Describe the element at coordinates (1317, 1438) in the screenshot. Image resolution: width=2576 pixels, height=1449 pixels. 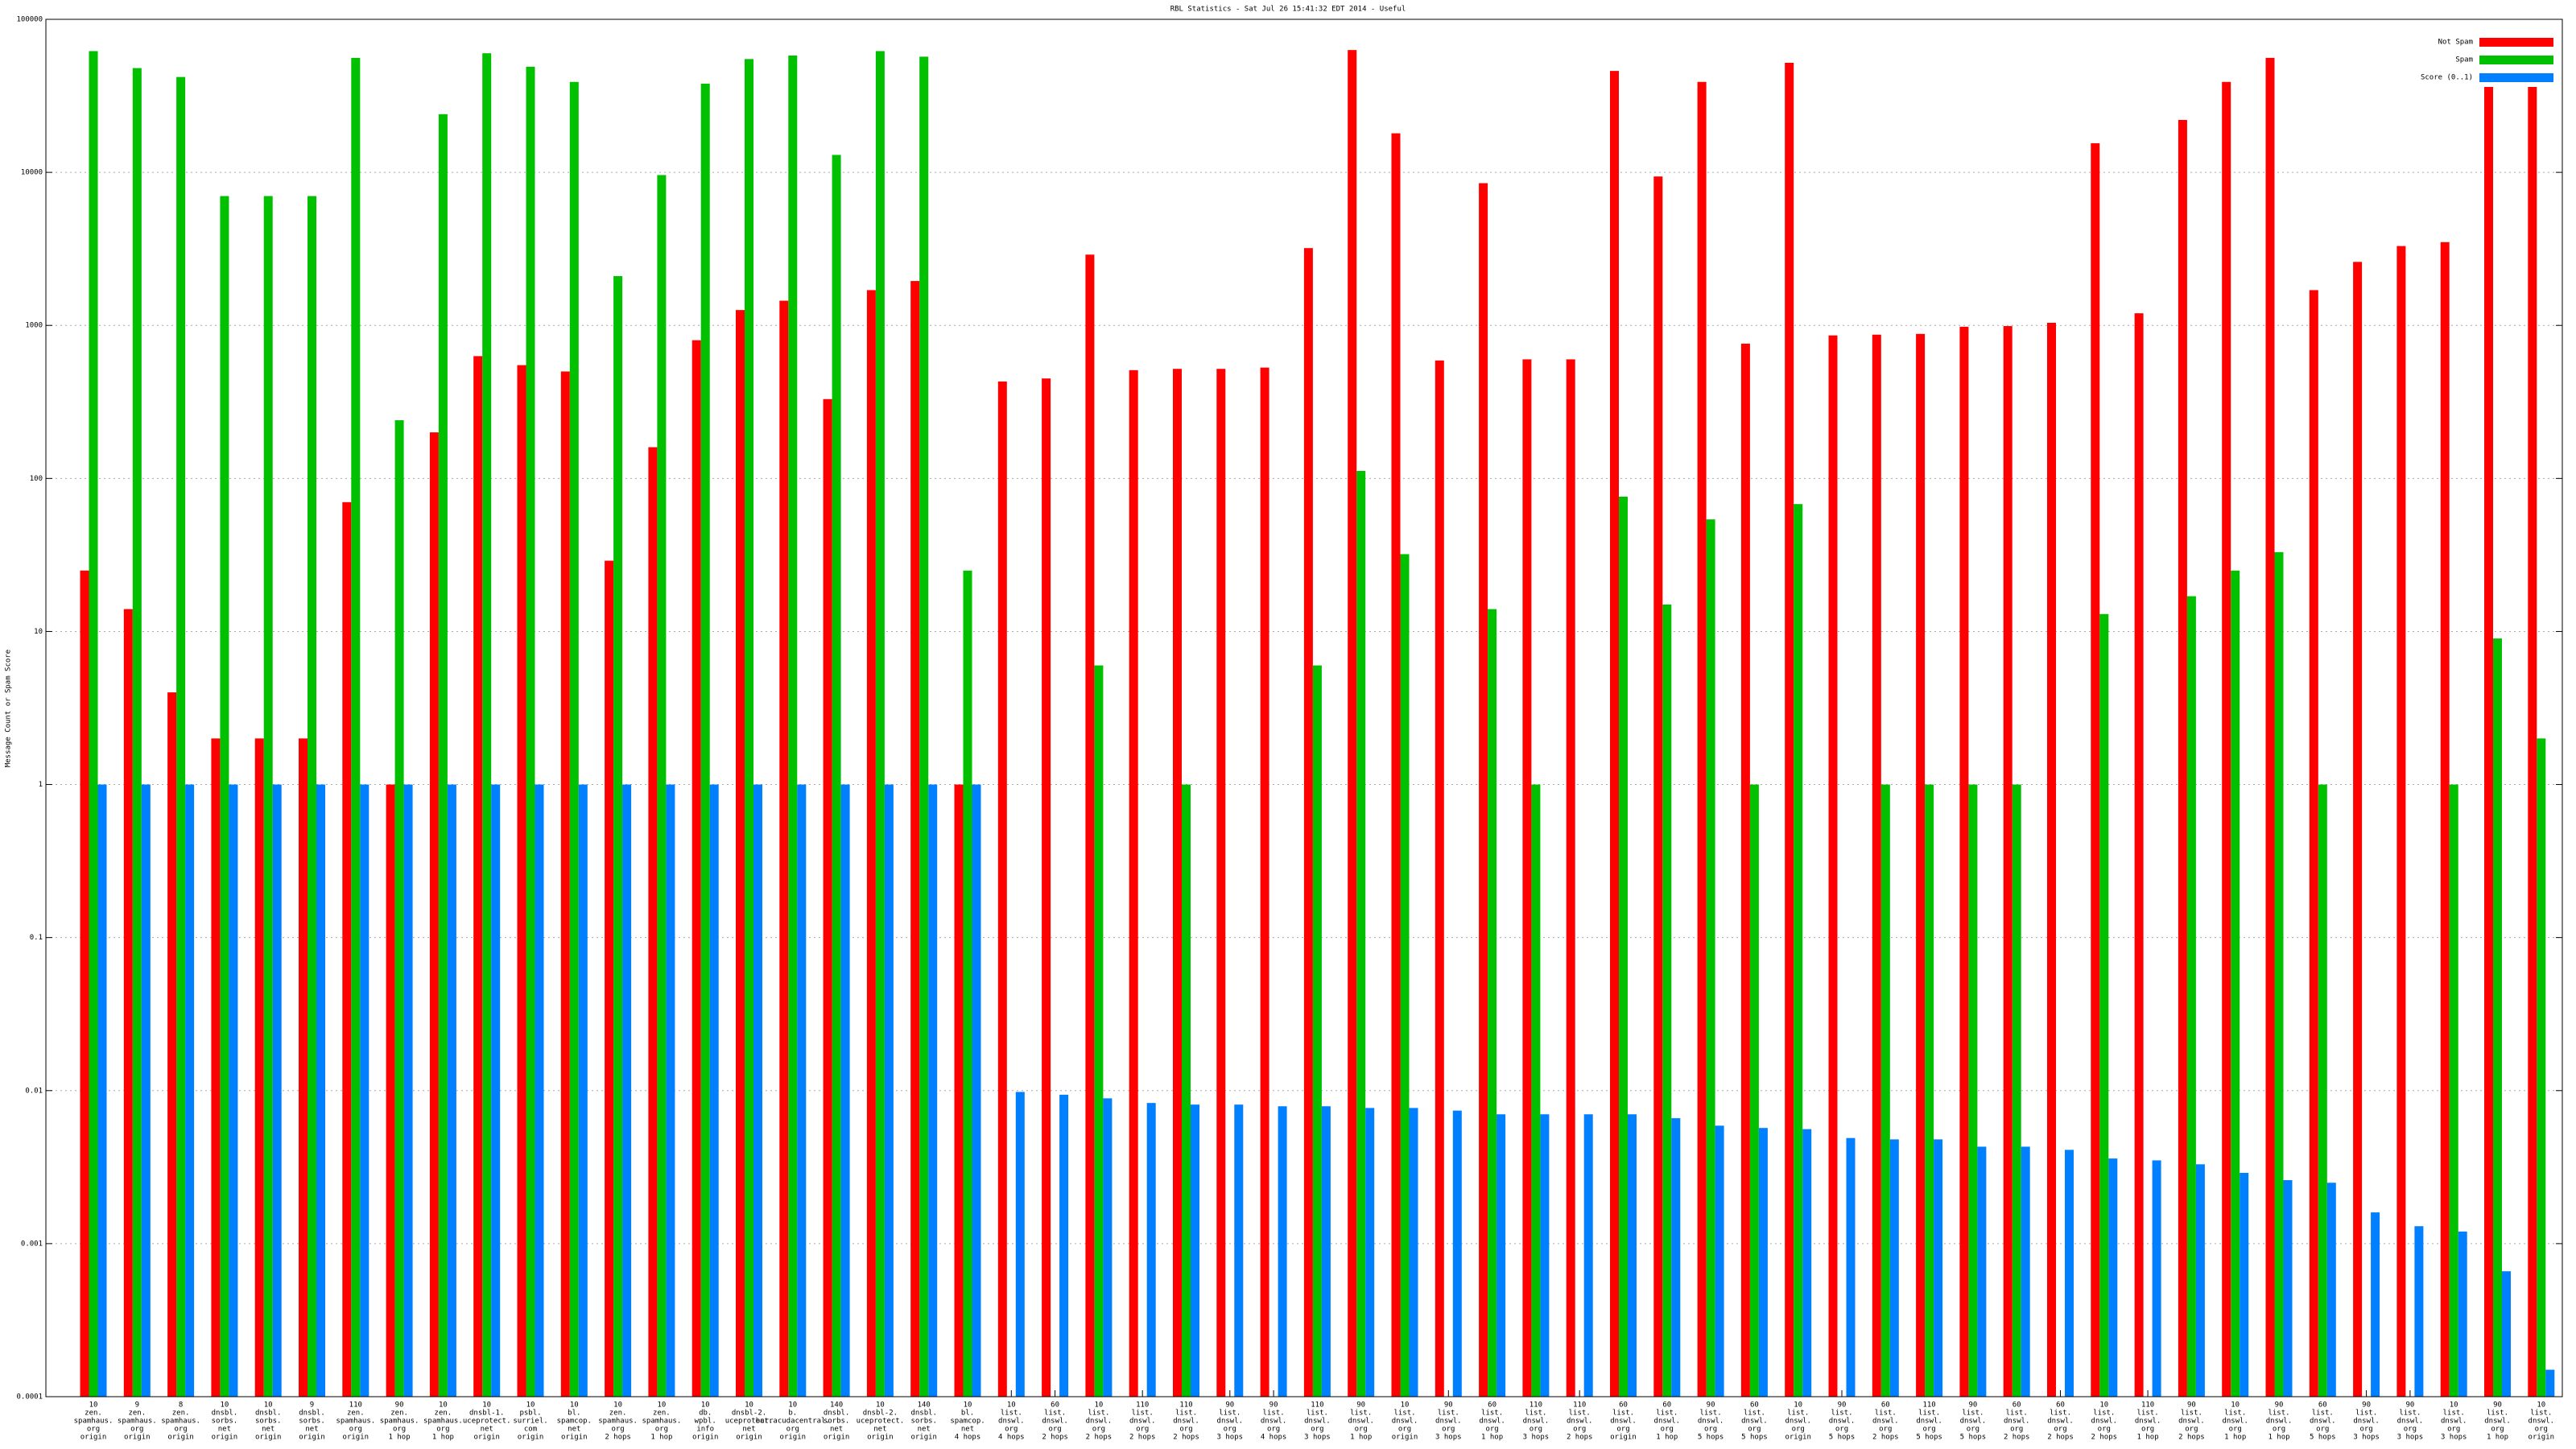
I see `x-tick-label: 3 hops` at that location.